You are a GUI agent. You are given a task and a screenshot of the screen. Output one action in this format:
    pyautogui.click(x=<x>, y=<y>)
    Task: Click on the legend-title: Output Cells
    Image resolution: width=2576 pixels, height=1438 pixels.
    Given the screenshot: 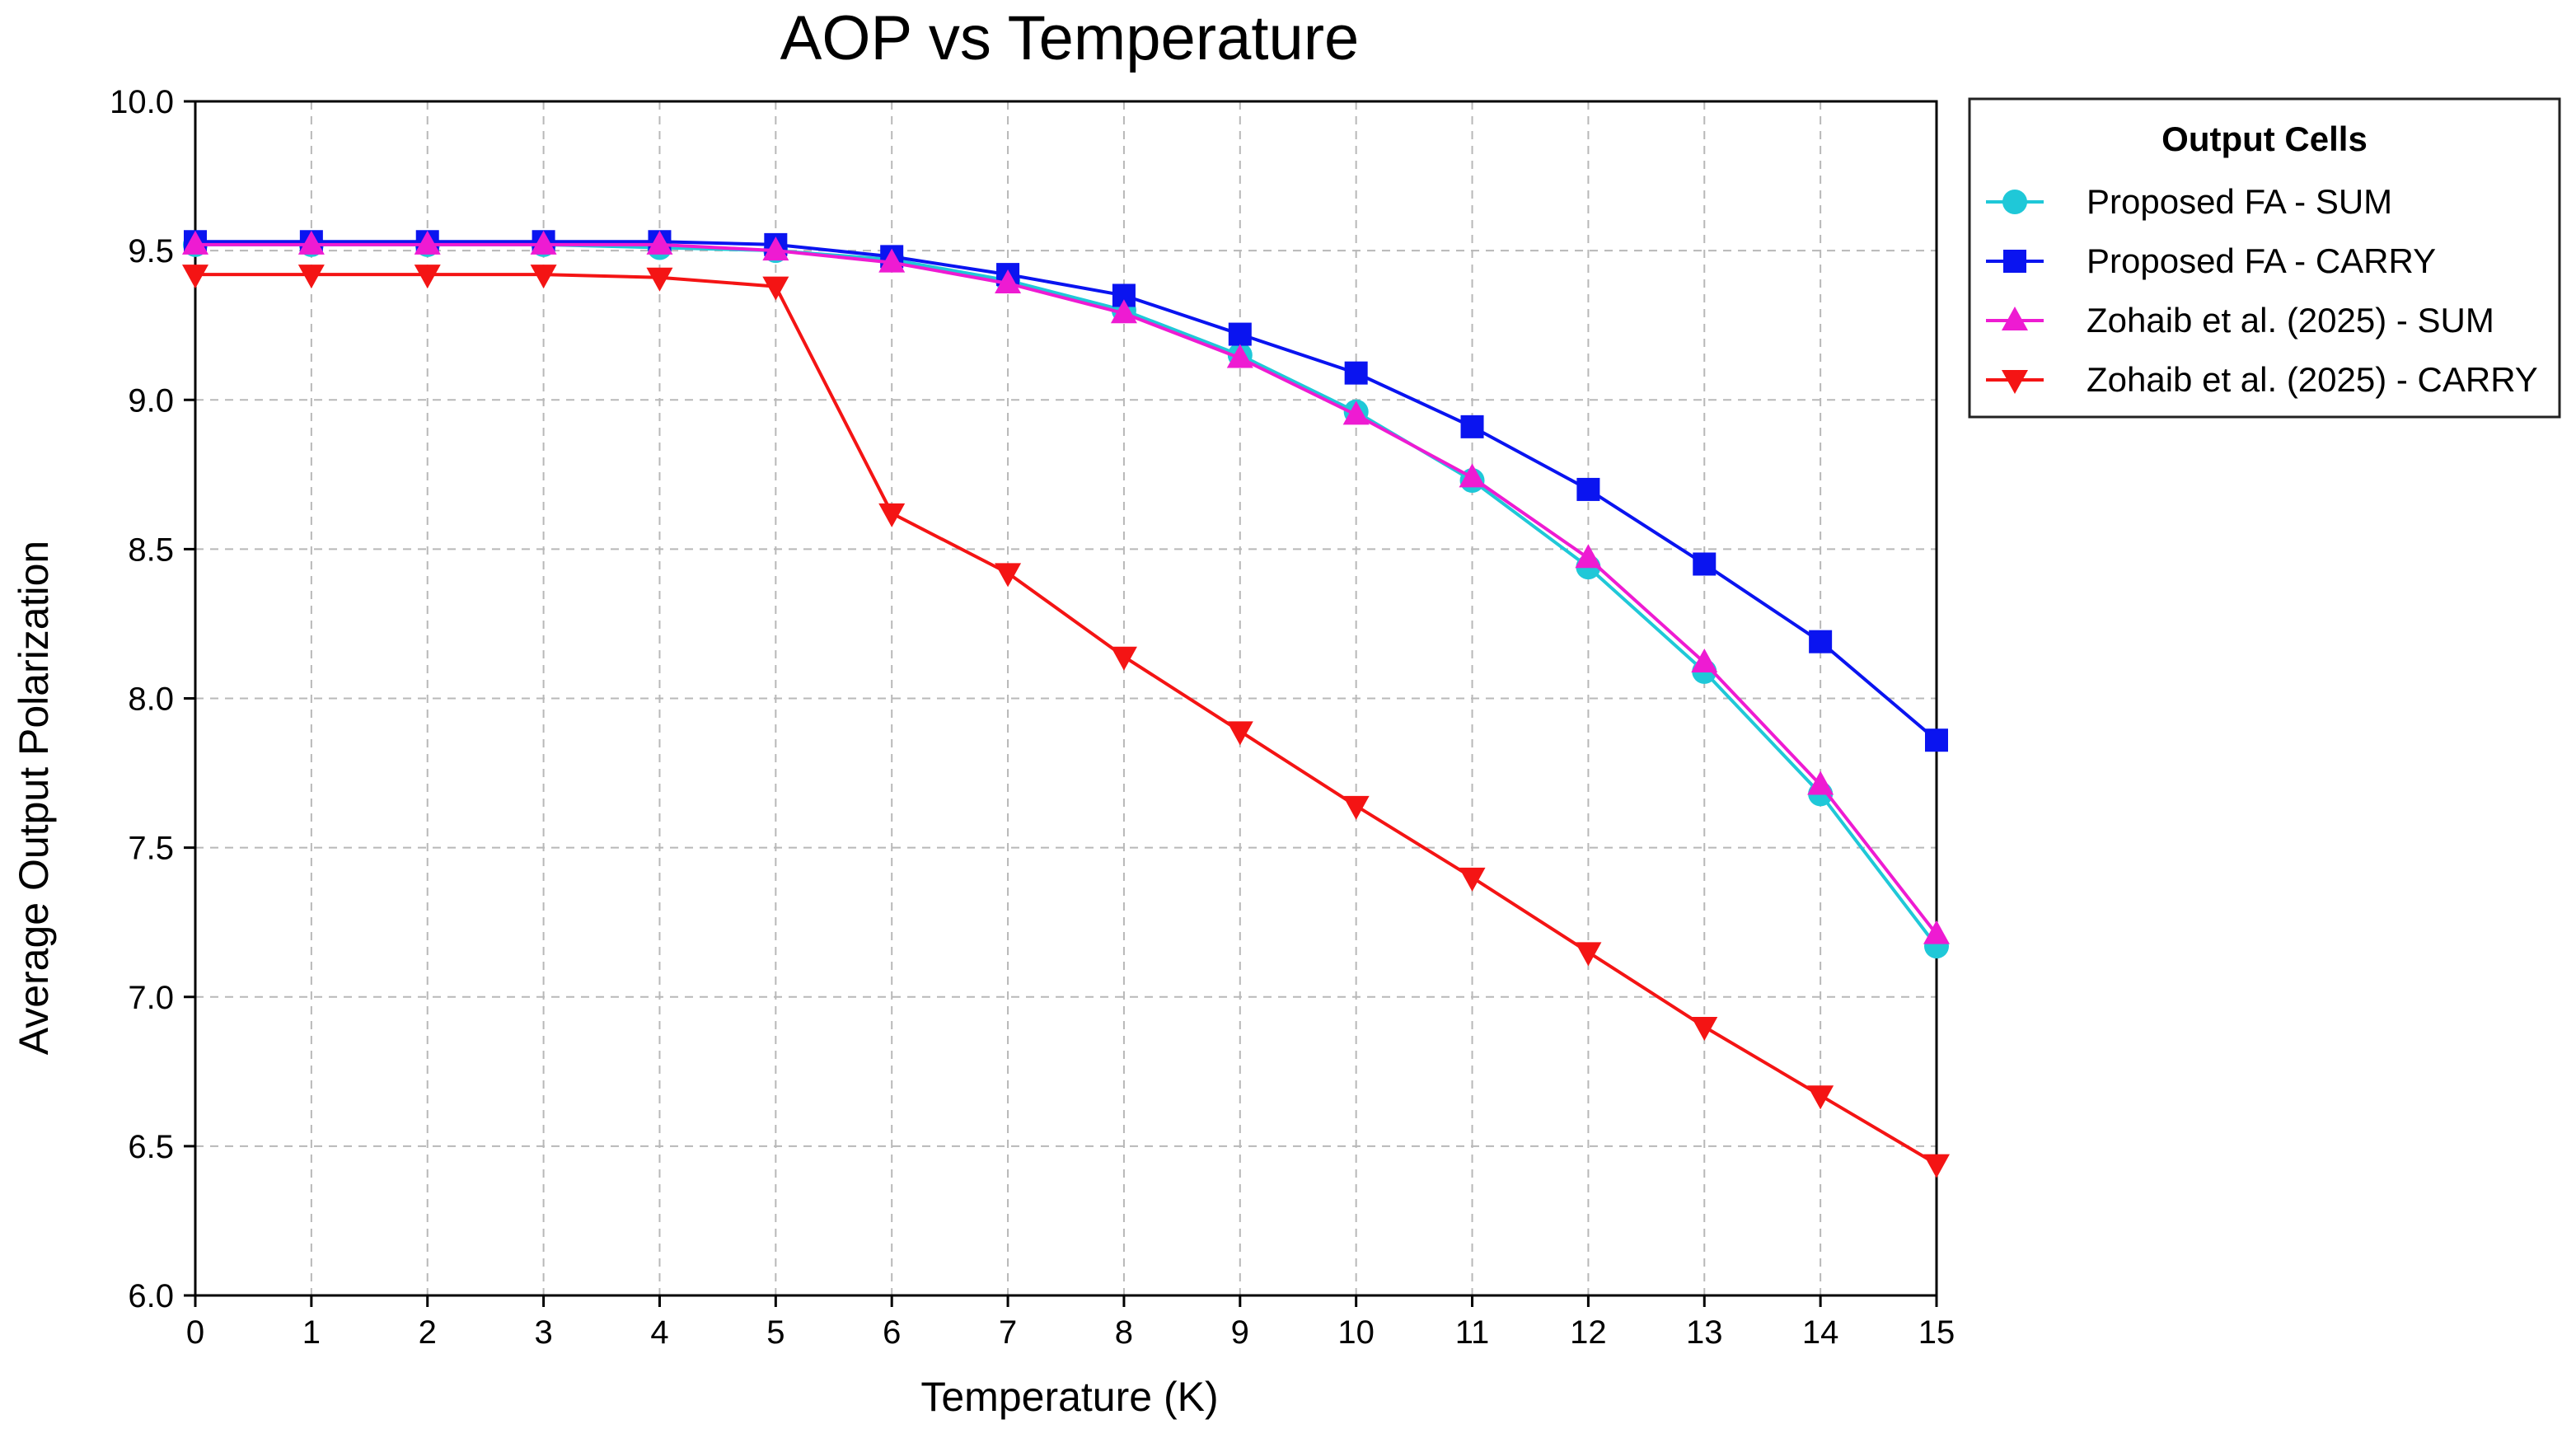 What is the action you would take?
    pyautogui.click(x=2264, y=138)
    